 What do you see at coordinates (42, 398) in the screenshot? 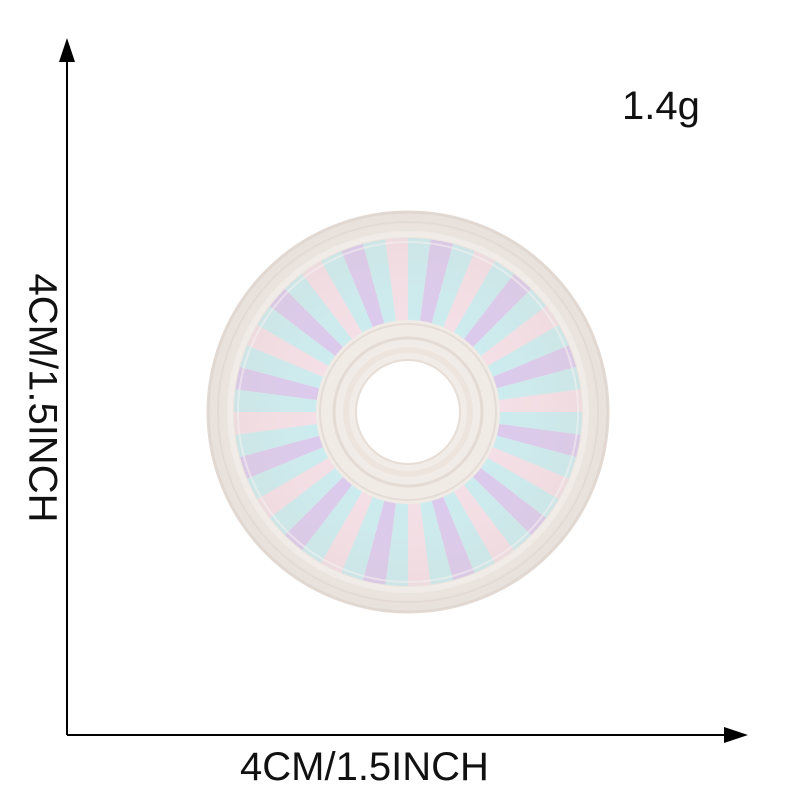
I see `height-dimension-label: 4CM/1.5INCH` at bounding box center [42, 398].